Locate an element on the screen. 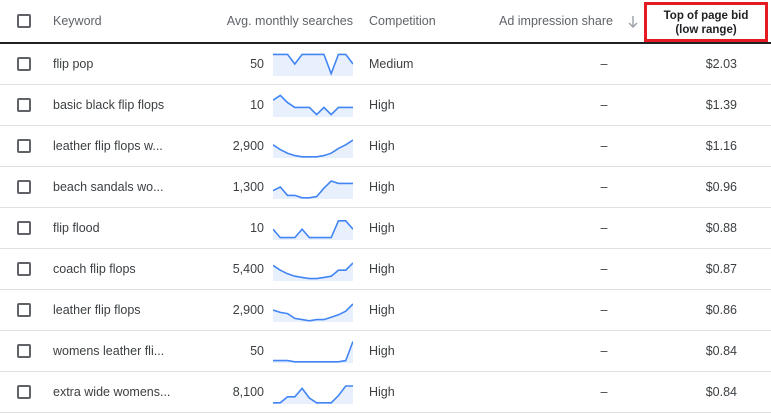 The image size is (771, 413). avg-monthly-searches-cell: 5,400 is located at coordinates (248, 269).